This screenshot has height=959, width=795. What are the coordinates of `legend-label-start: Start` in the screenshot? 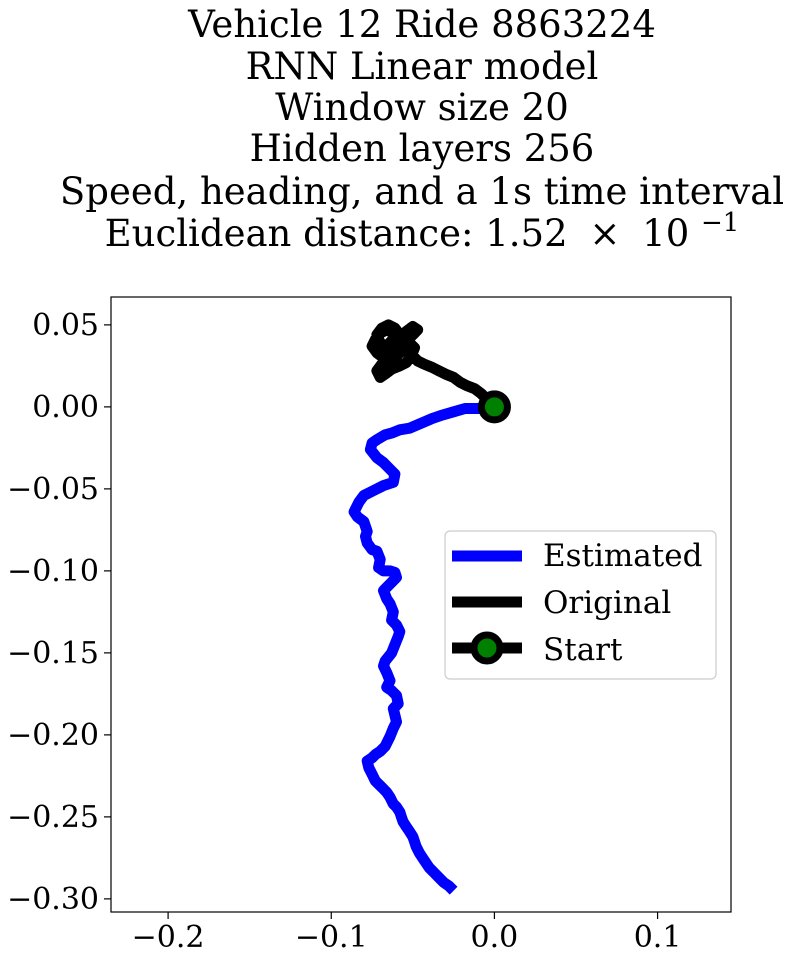 It's located at (583, 650).